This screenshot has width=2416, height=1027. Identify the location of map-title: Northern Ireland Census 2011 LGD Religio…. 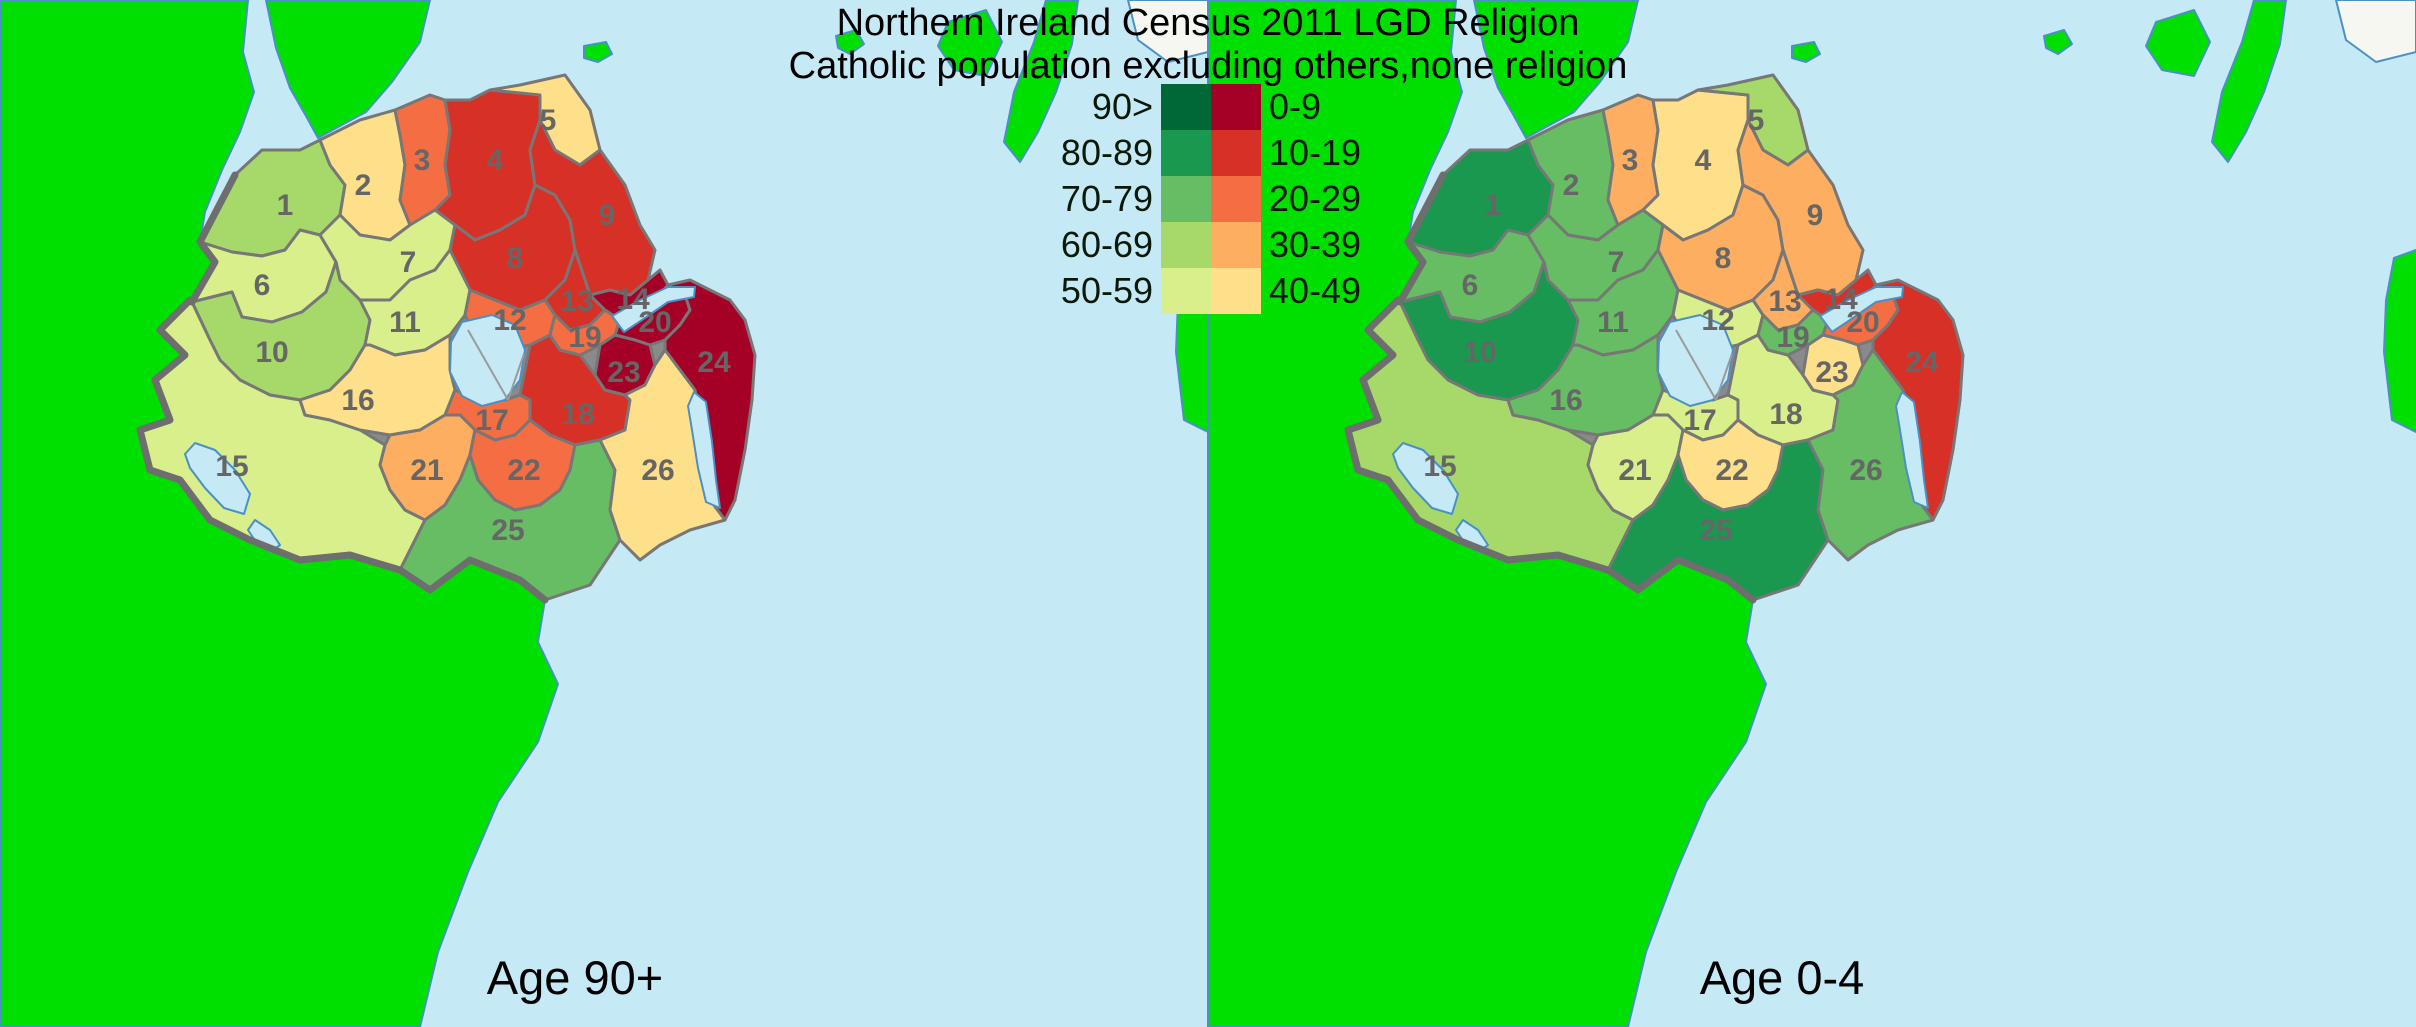
(1208, 45).